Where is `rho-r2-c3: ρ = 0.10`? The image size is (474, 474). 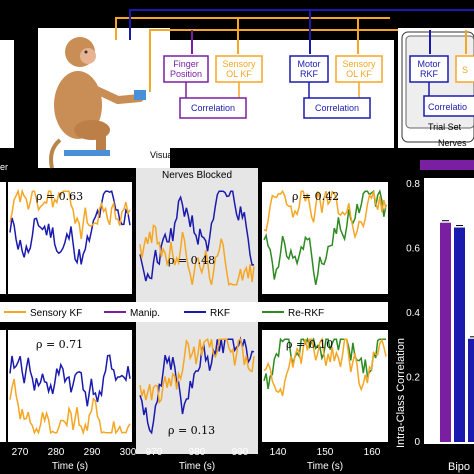 rho-r2-c3: ρ = 0.10 is located at coordinates (309, 344).